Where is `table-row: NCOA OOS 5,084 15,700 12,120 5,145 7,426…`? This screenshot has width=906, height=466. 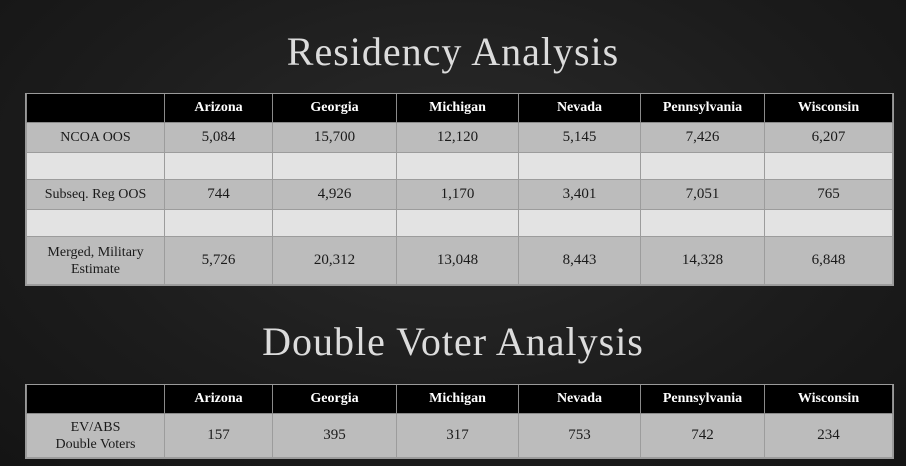
table-row: NCOA OOS 5,084 15,700 12,120 5,145 7,426… is located at coordinates (459, 137).